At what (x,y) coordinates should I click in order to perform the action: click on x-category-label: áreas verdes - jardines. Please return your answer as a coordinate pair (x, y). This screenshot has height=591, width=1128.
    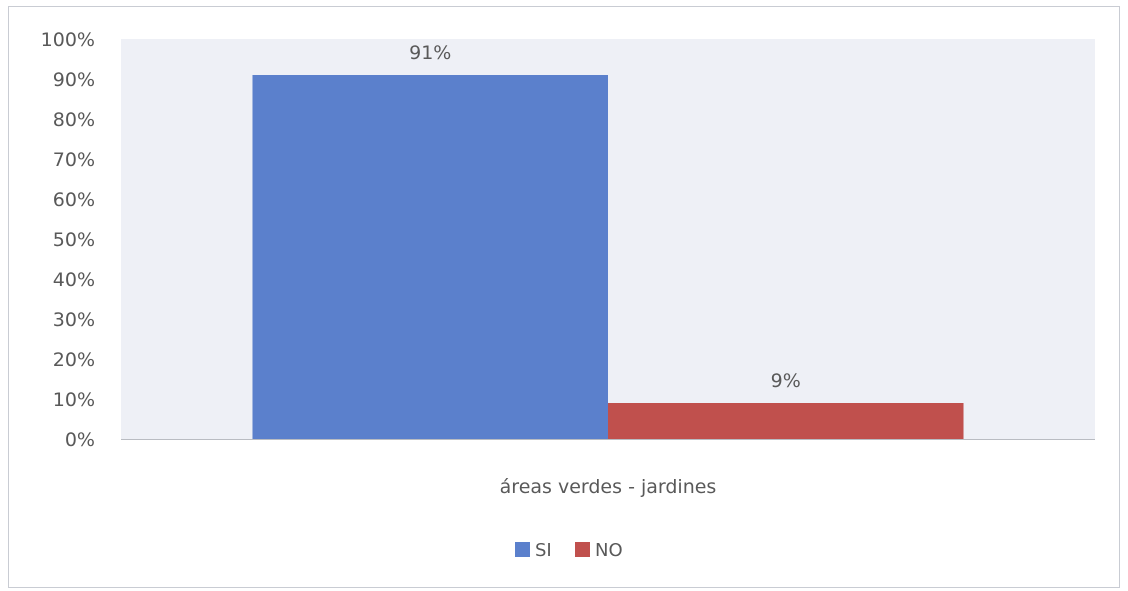
    Looking at the image, I should click on (608, 487).